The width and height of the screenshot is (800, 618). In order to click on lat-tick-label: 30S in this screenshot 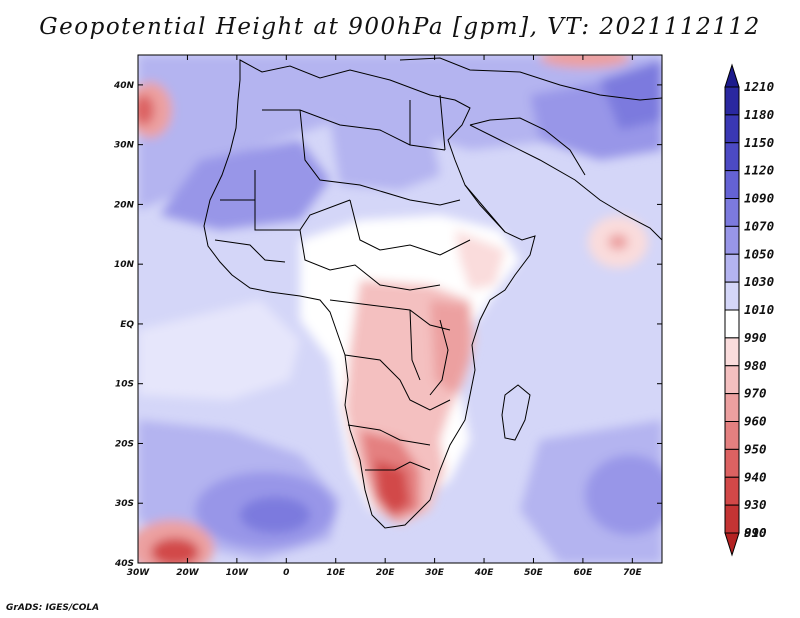, I will do `click(124, 504)`.